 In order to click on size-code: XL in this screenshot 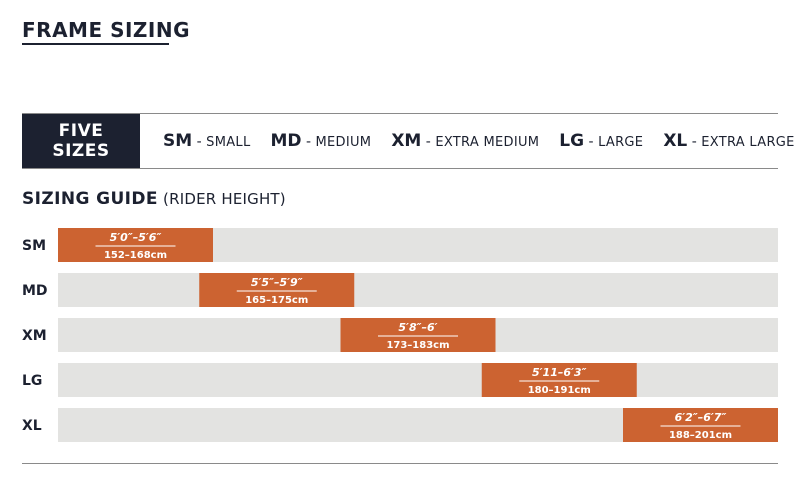, I will do `click(675, 141)`.